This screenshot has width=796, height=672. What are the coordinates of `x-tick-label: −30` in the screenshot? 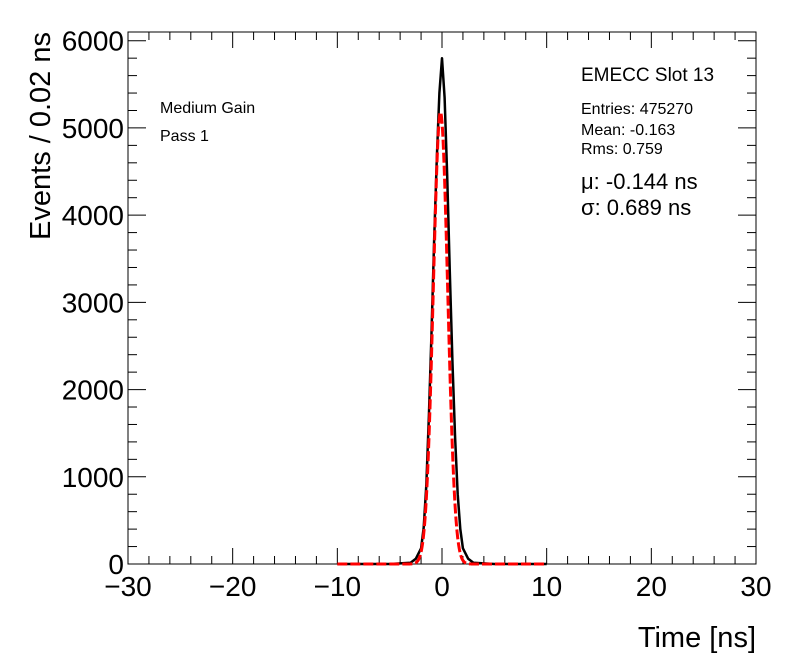 It's located at (128, 586).